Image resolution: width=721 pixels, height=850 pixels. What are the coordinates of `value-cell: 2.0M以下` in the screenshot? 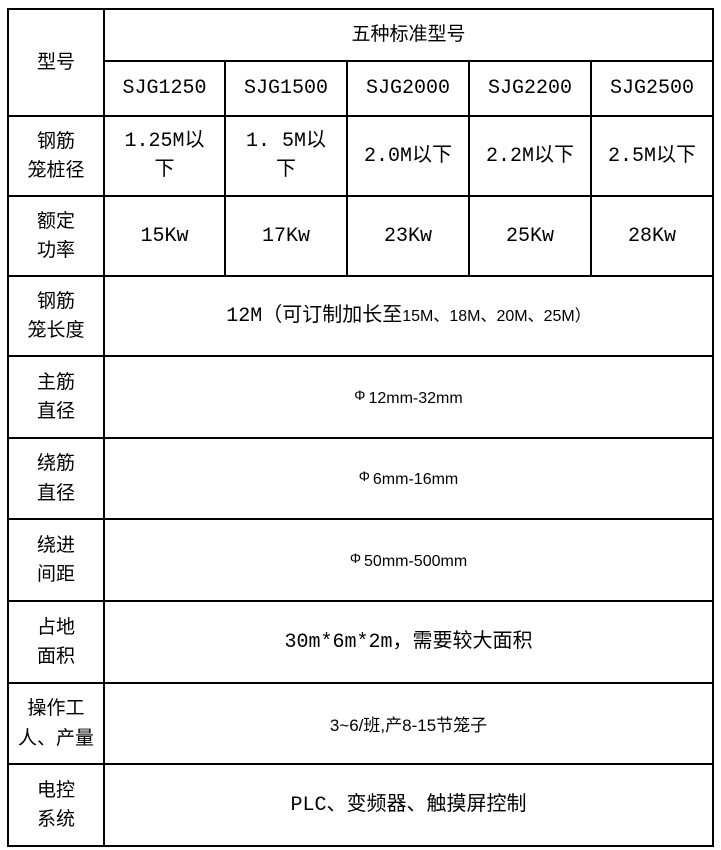 It's located at (408, 156).